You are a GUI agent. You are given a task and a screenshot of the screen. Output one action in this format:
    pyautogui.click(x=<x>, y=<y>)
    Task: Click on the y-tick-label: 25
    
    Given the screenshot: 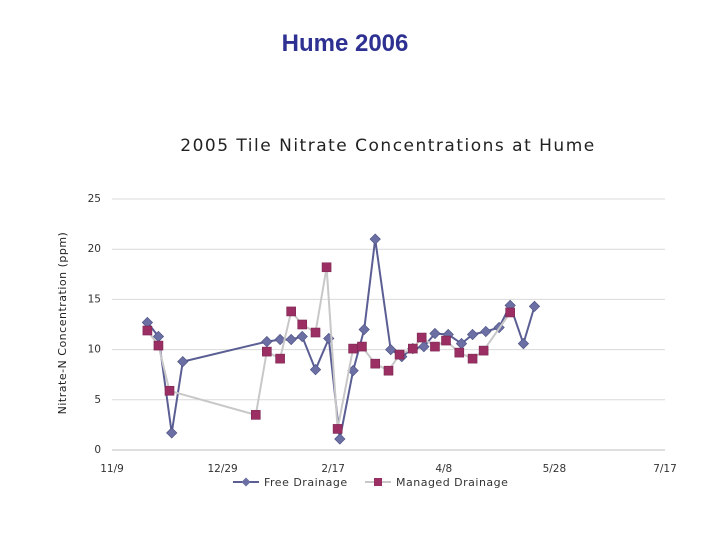 What is the action you would take?
    pyautogui.click(x=94, y=199)
    